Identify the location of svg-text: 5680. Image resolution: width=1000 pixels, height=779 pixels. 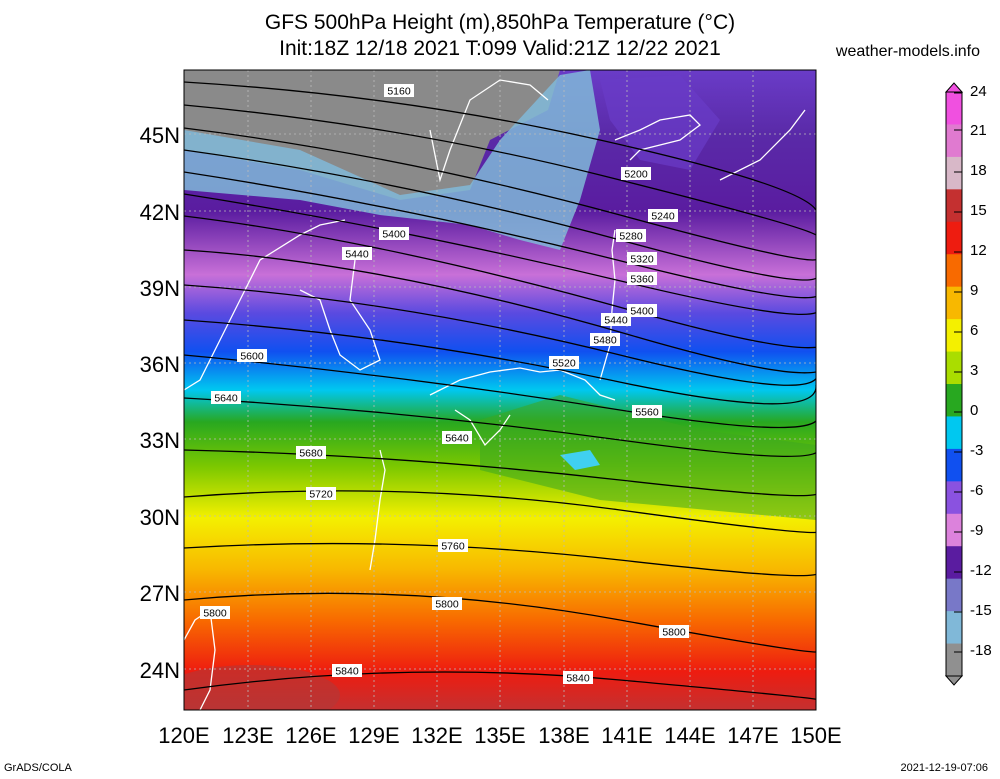
(311, 454).